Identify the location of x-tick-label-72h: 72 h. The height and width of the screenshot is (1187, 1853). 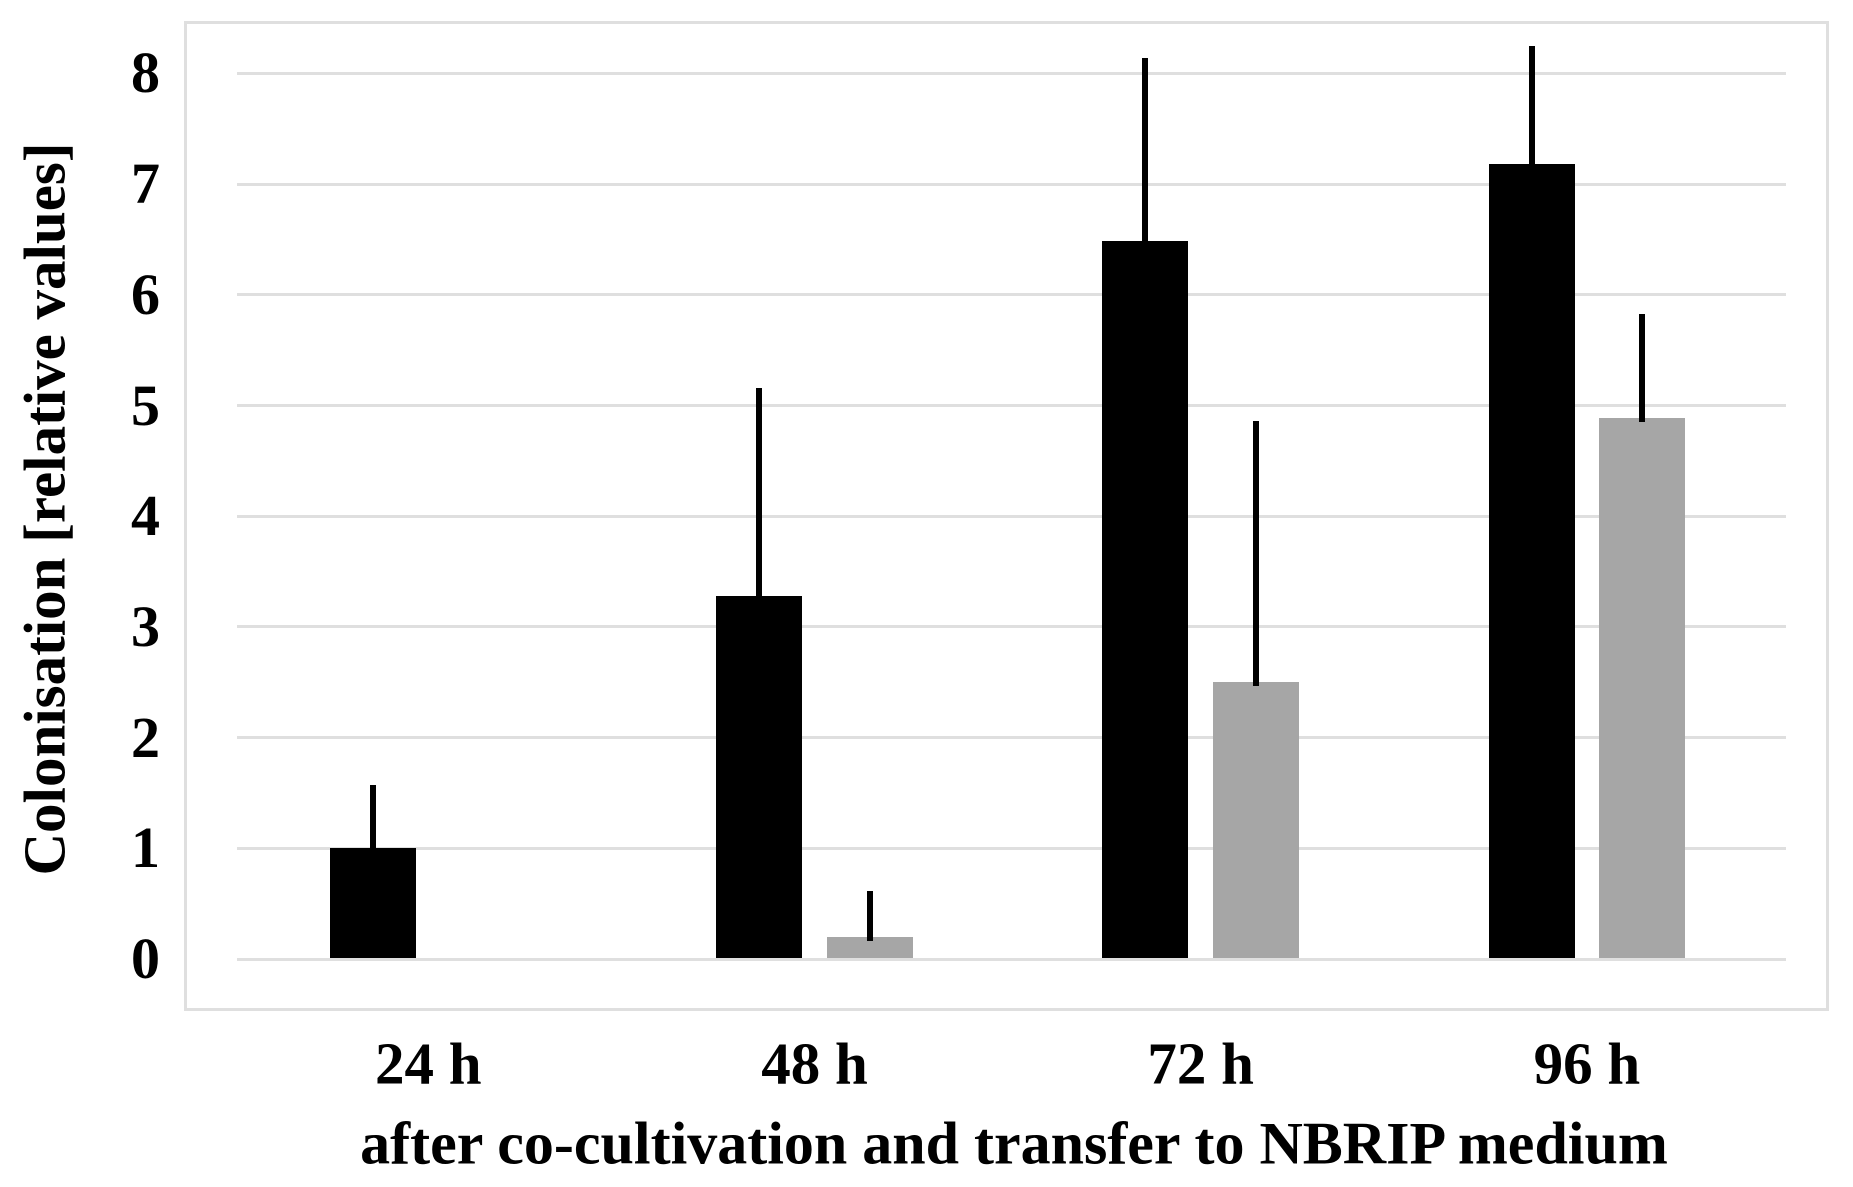
(1200, 1063).